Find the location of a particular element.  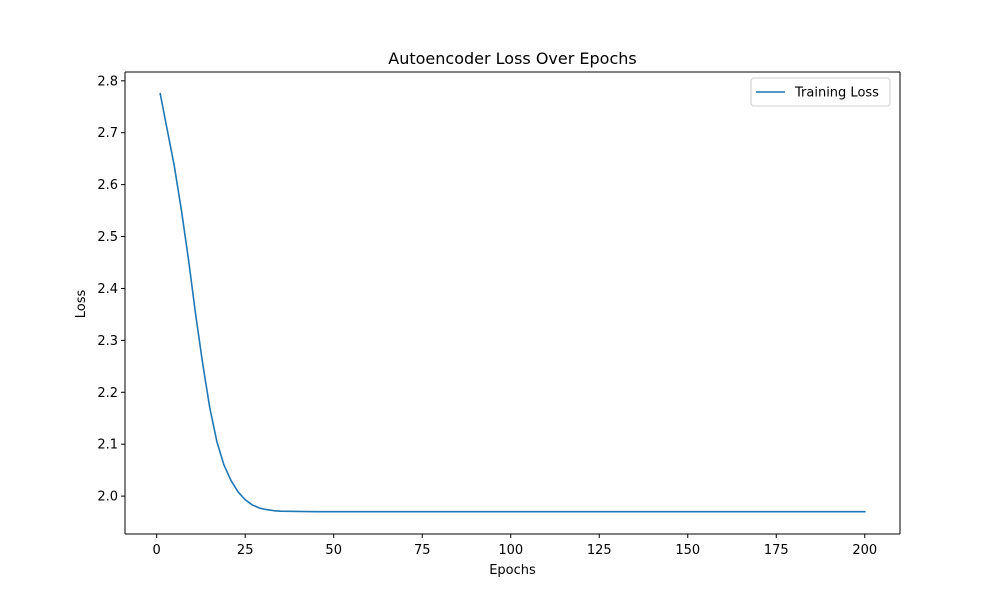

y-tick-label: 2.2 is located at coordinates (107, 393).